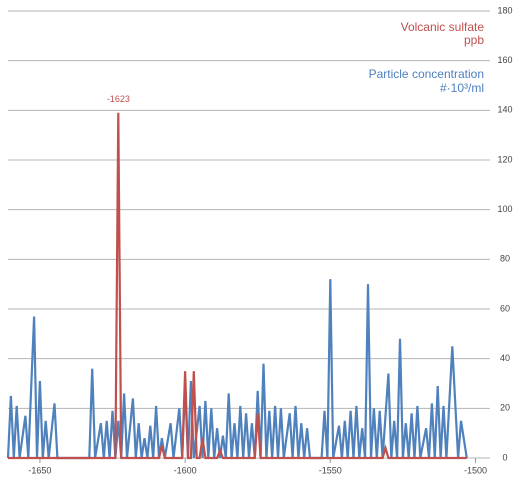 The image size is (520, 479). Describe the element at coordinates (505, 259) in the screenshot. I see `y-tick-label: 80` at that location.